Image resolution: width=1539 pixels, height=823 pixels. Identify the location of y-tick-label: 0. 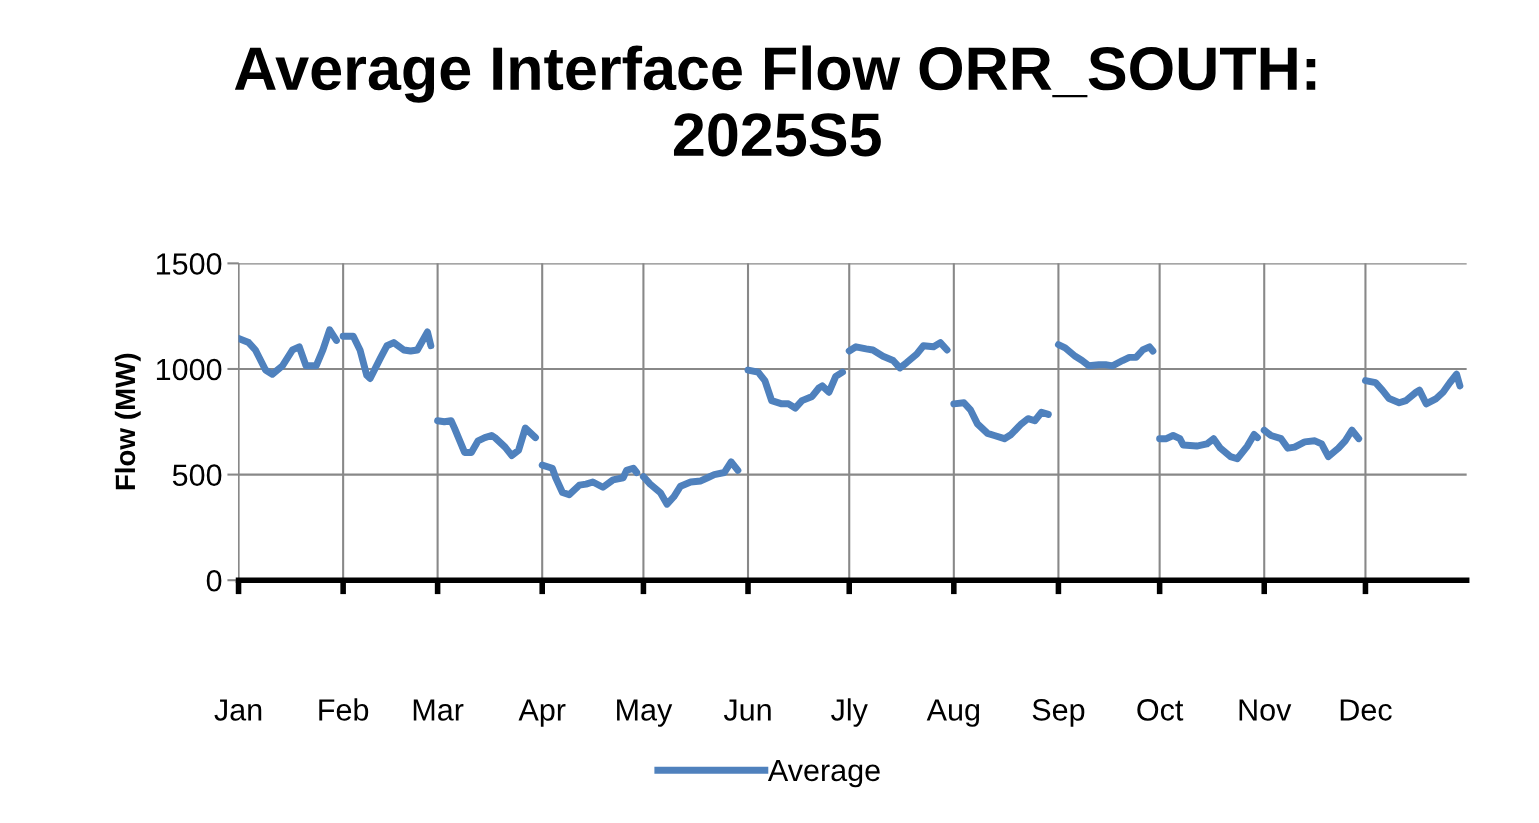
(214, 580).